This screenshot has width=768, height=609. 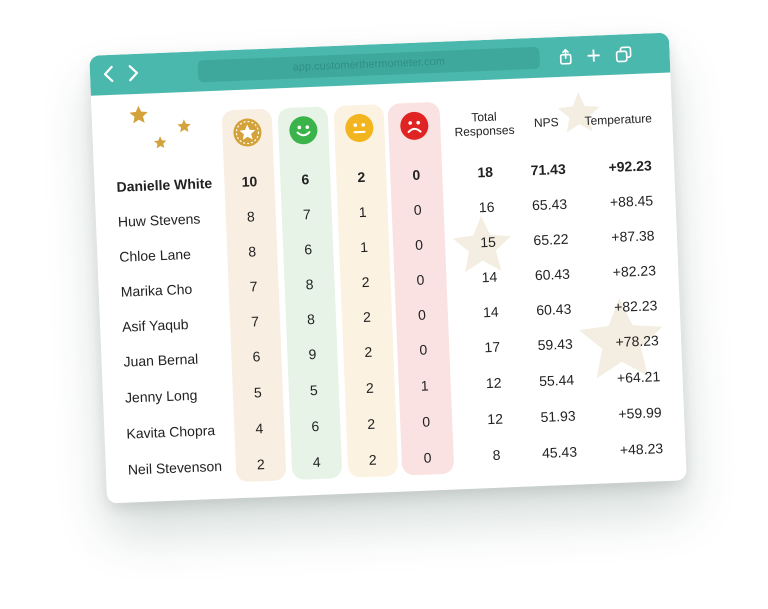 I want to click on row-name: Huw Stevens, so click(x=159, y=220).